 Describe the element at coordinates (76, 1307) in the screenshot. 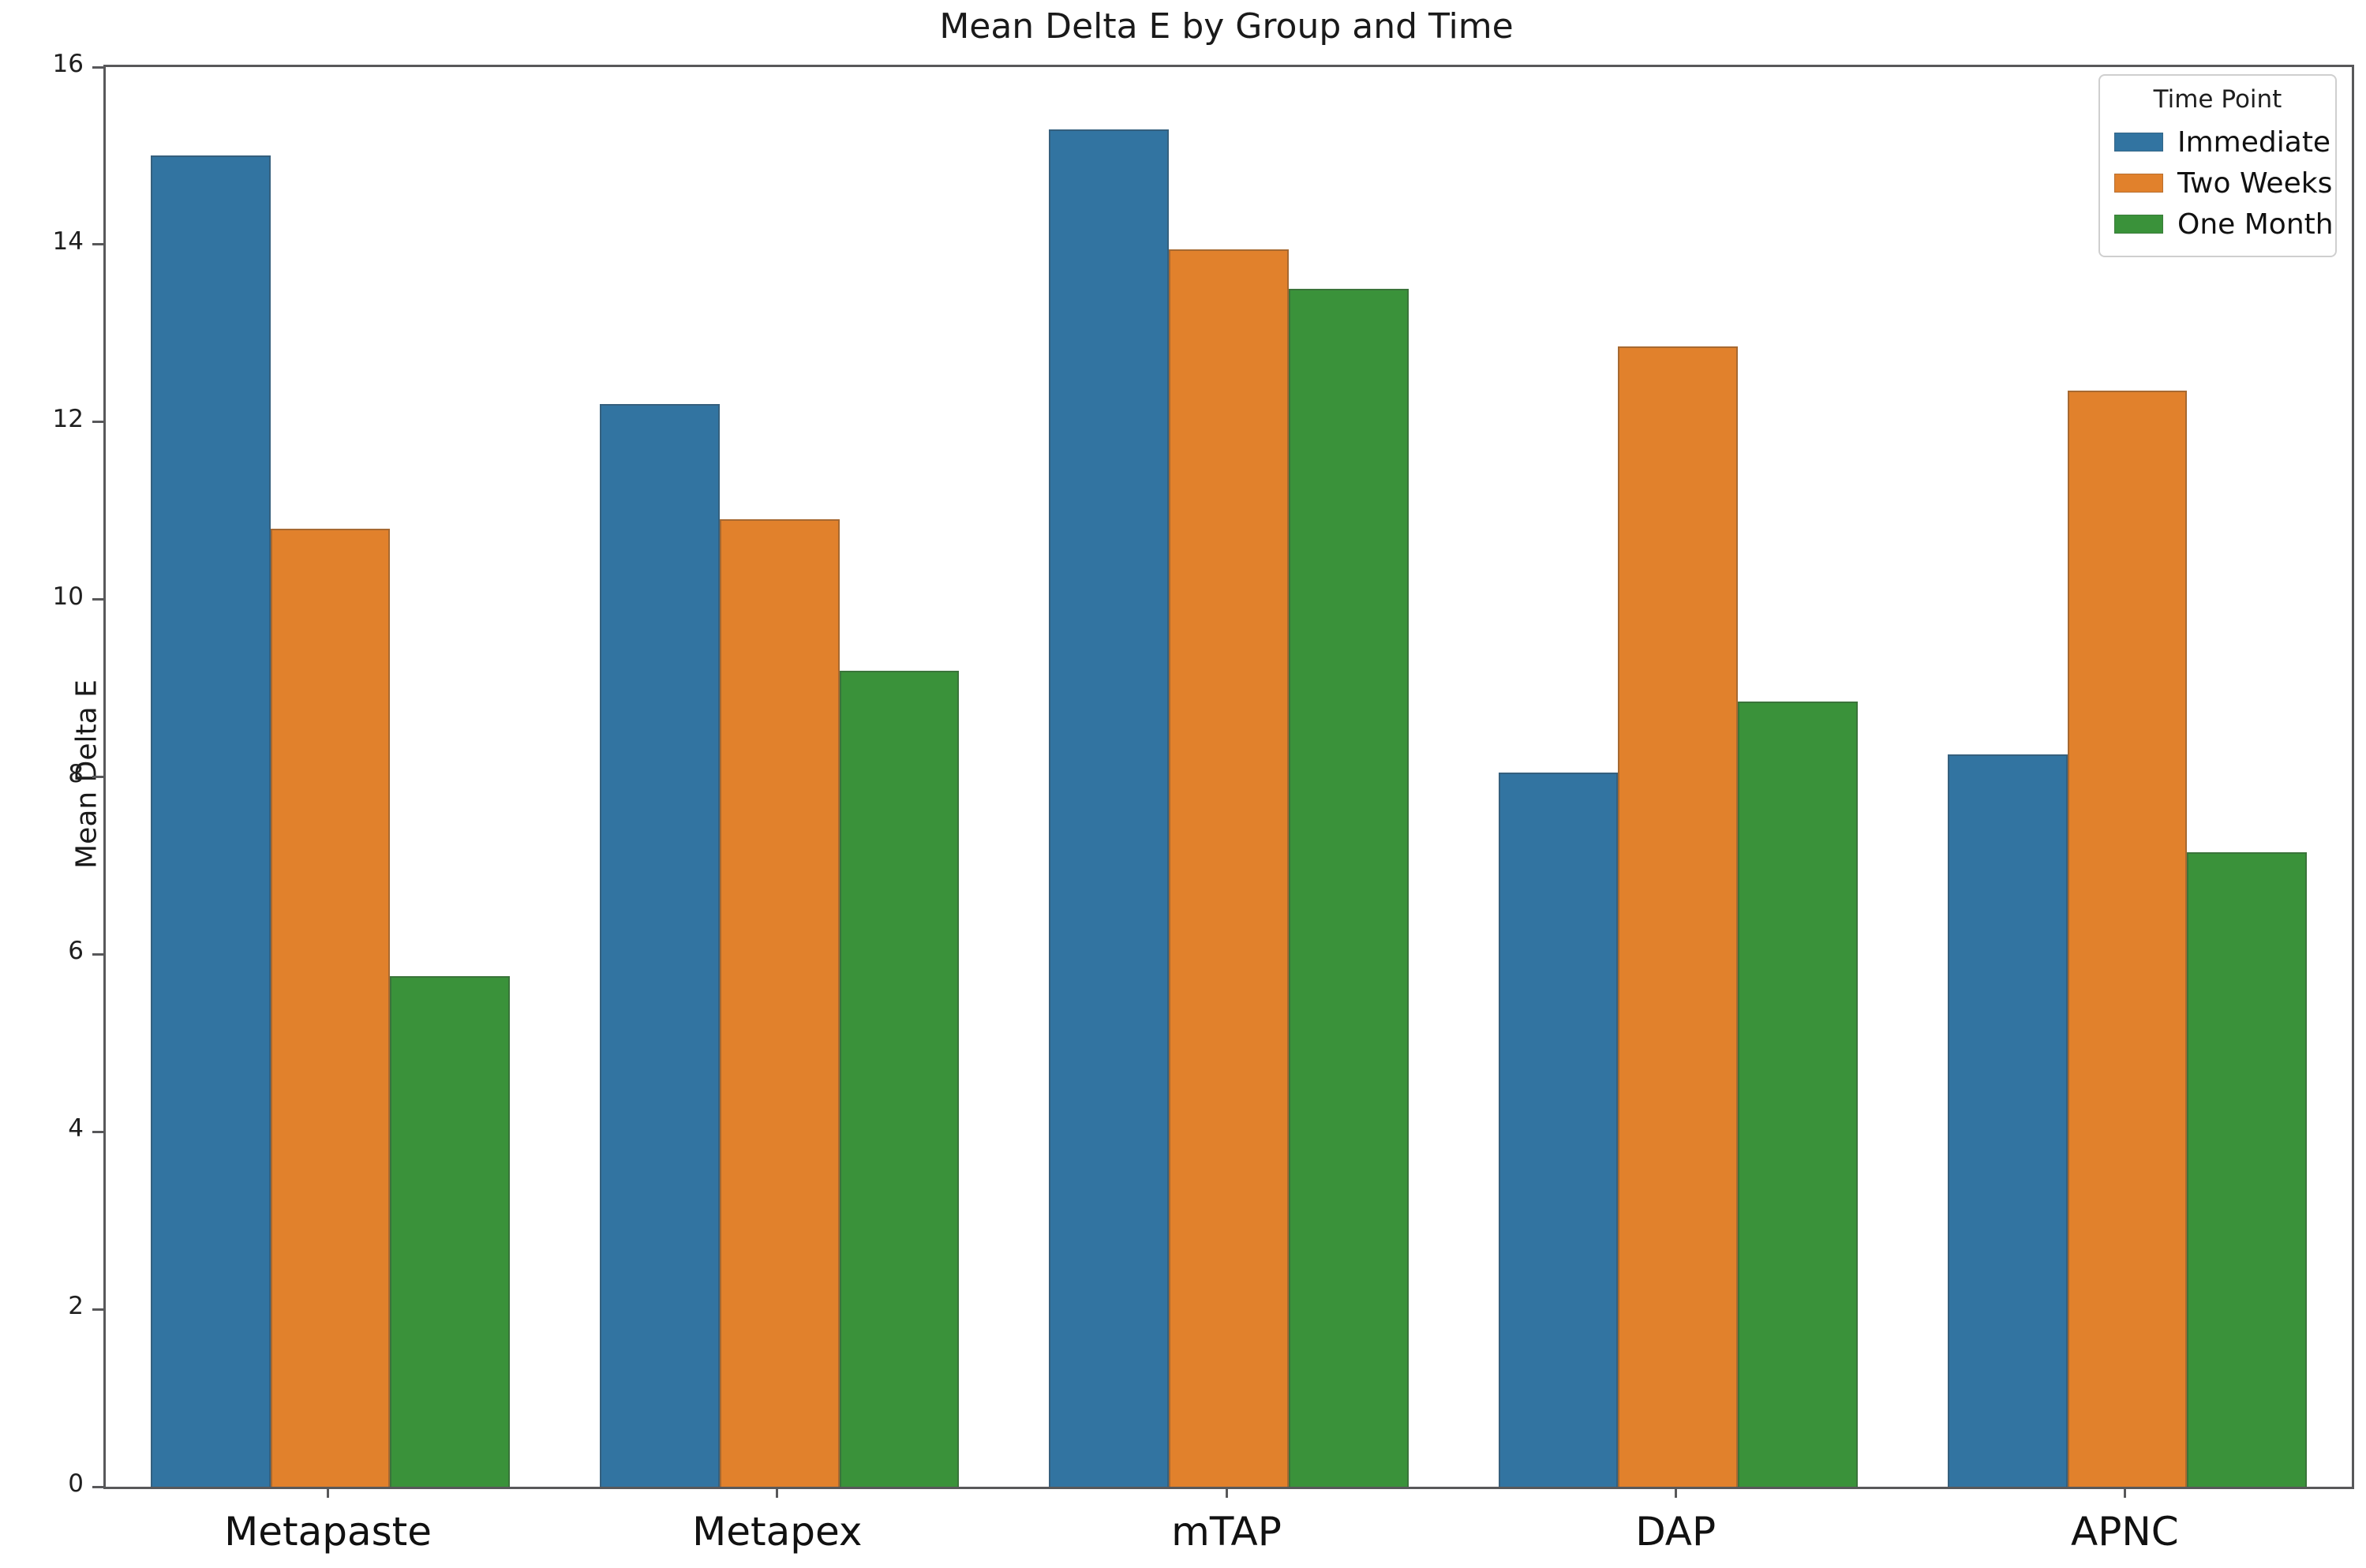

I see `y-tick-label: 2` at that location.